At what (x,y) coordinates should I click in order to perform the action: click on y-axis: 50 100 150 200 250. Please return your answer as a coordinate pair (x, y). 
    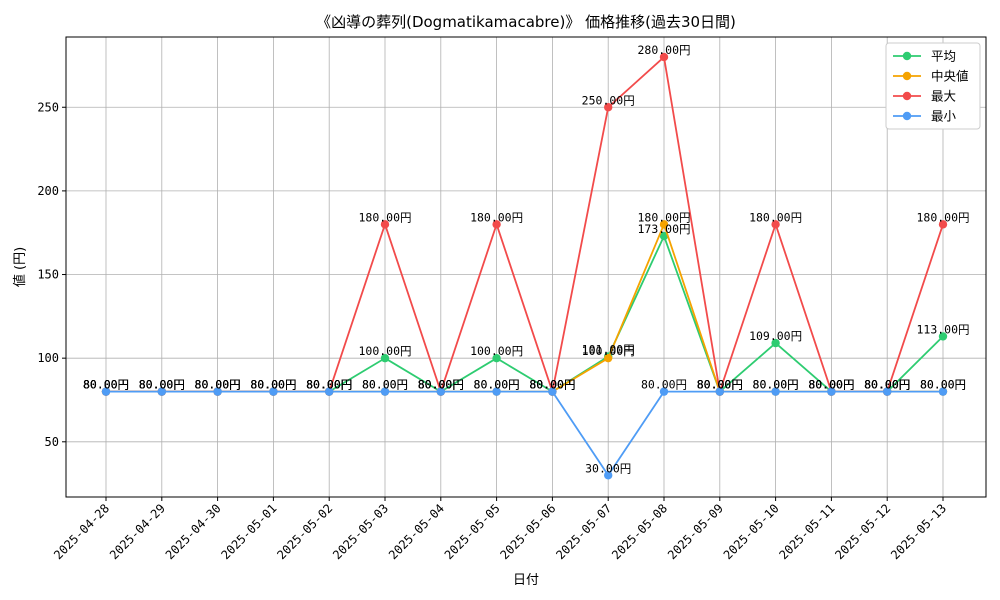
    Looking at the image, I should click on (51, 274).